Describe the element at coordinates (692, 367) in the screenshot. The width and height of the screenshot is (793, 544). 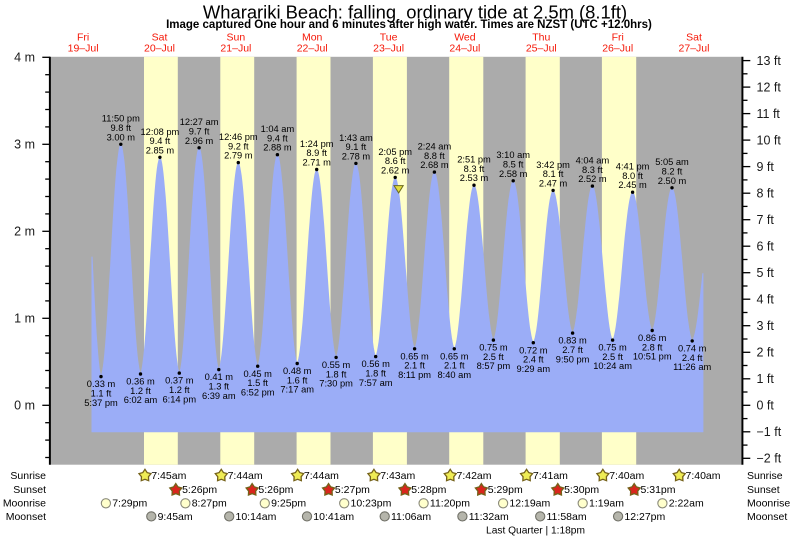
I see `svg-text: 11:26 am` at that location.